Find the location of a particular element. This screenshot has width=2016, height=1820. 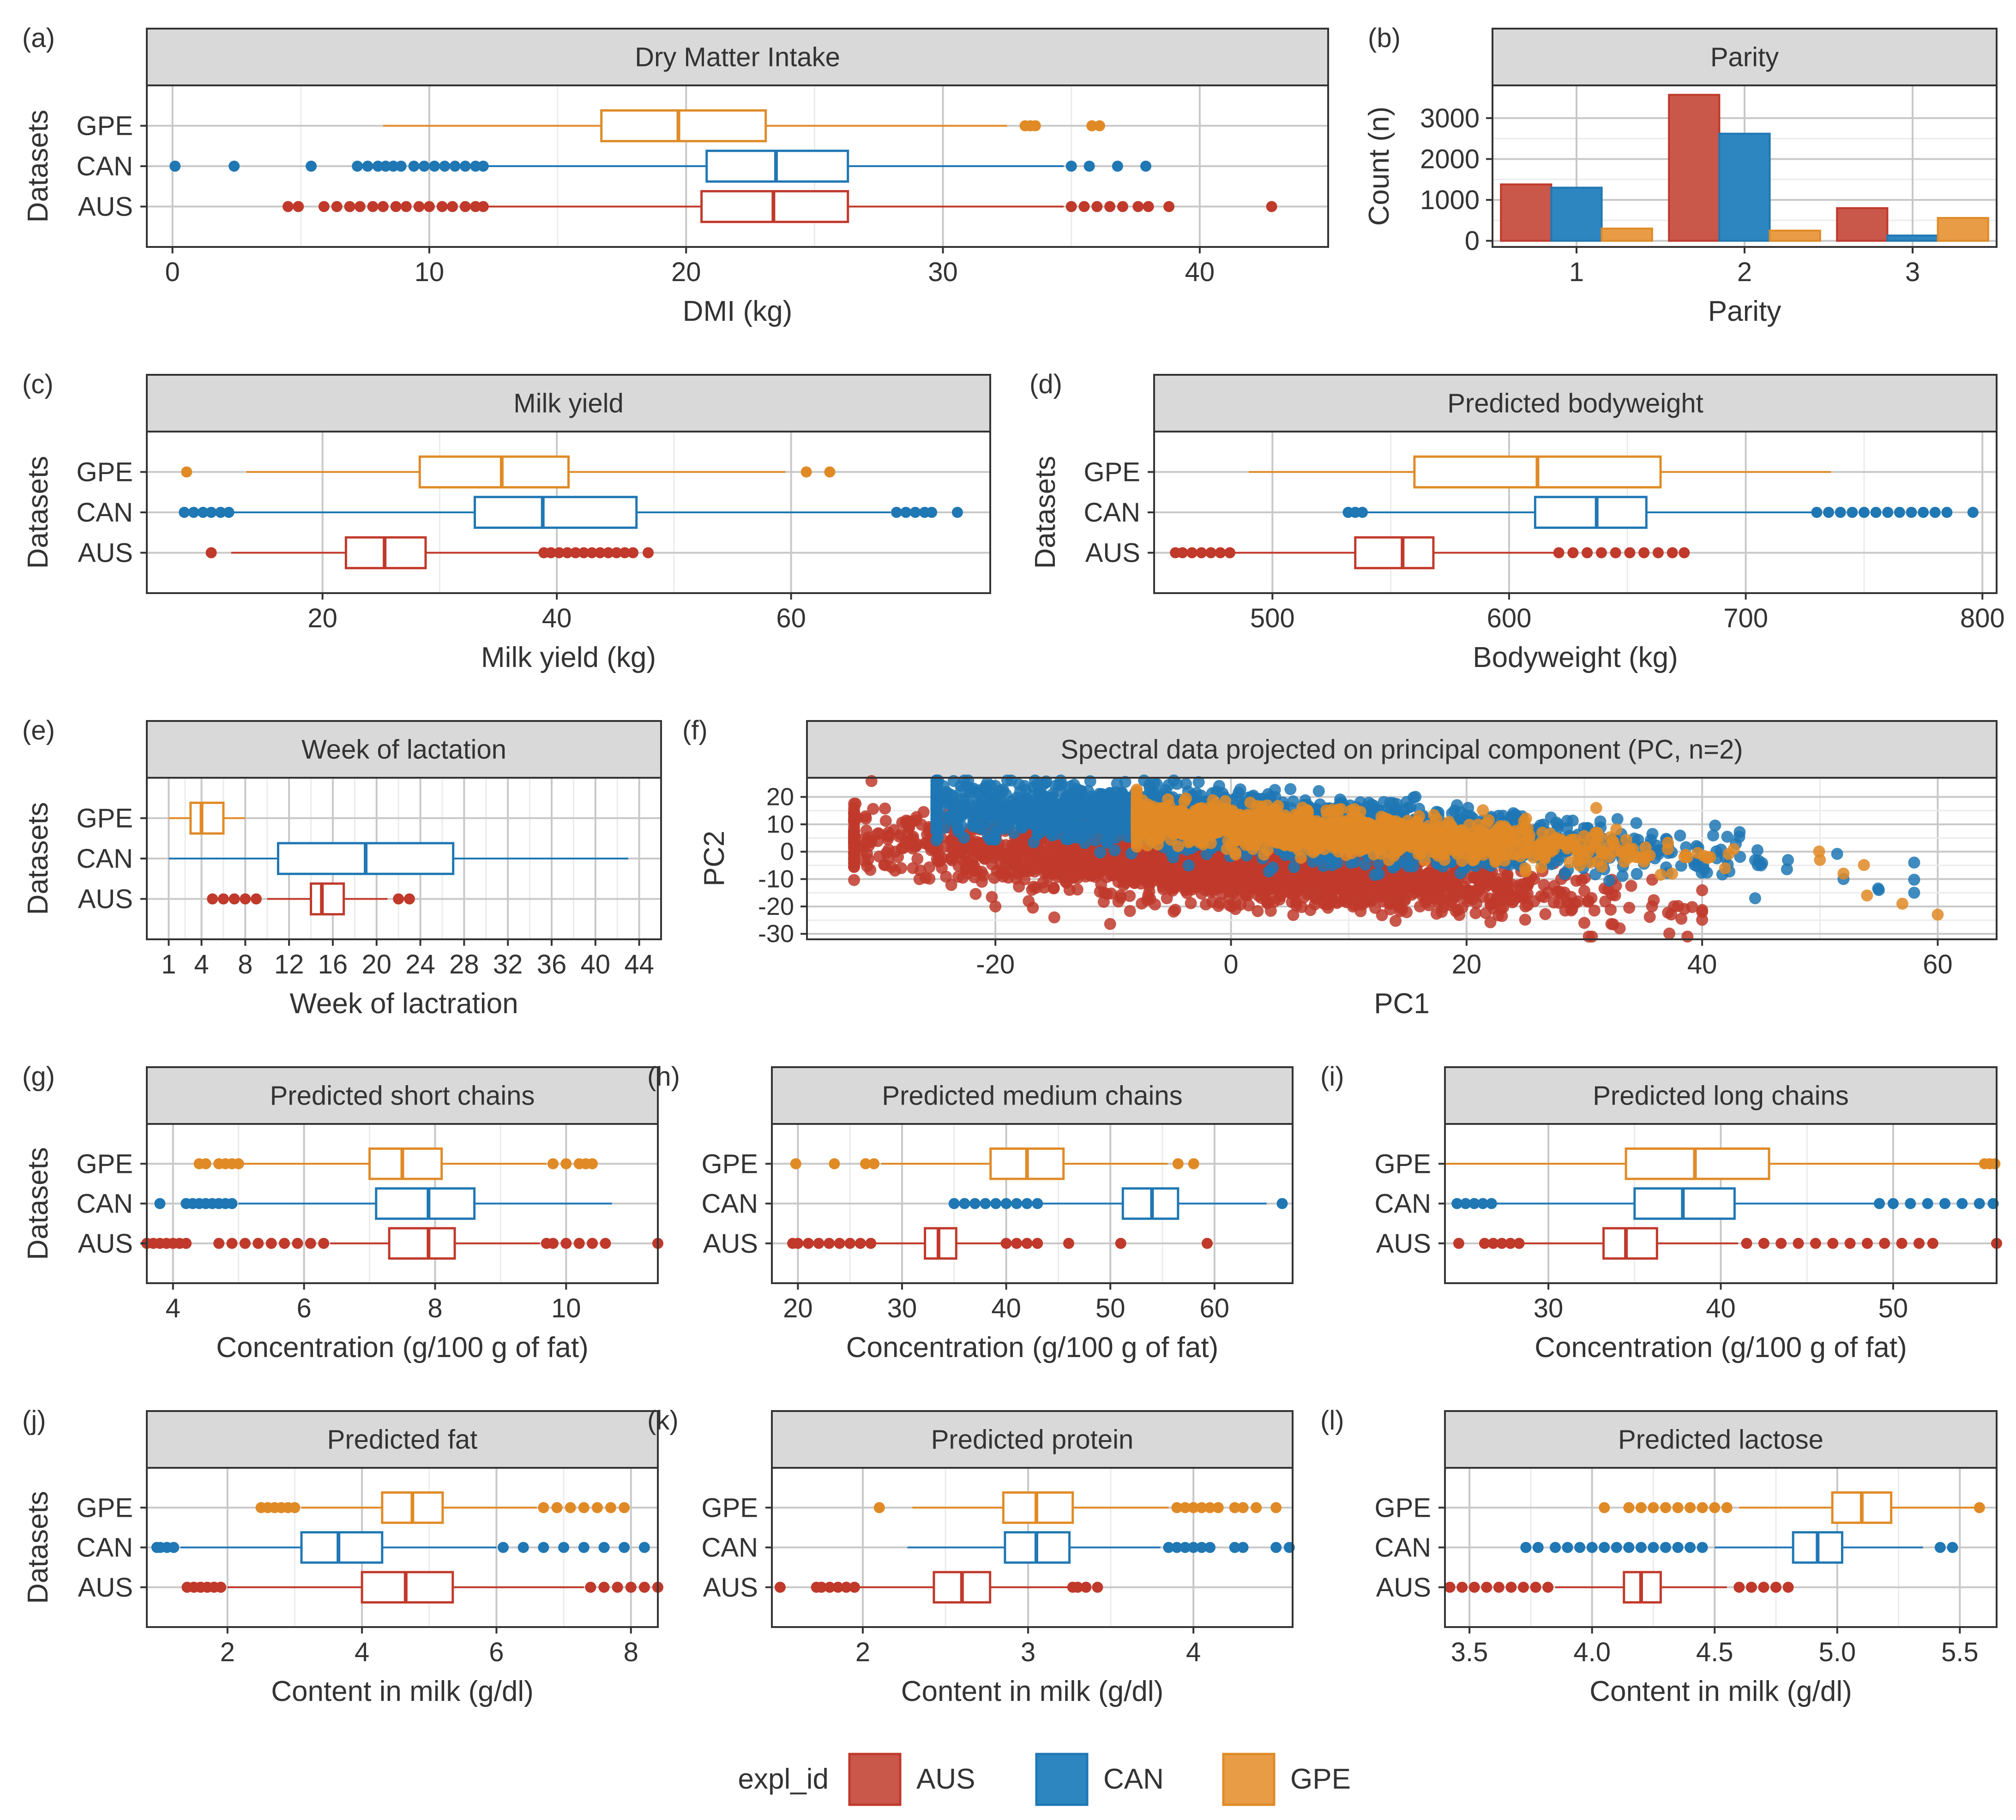

xtick-label-a: 40 is located at coordinates (1200, 272).